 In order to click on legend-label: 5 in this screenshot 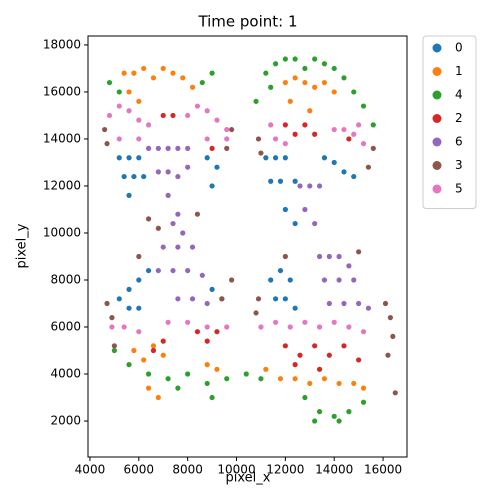, I will do `click(459, 189)`.